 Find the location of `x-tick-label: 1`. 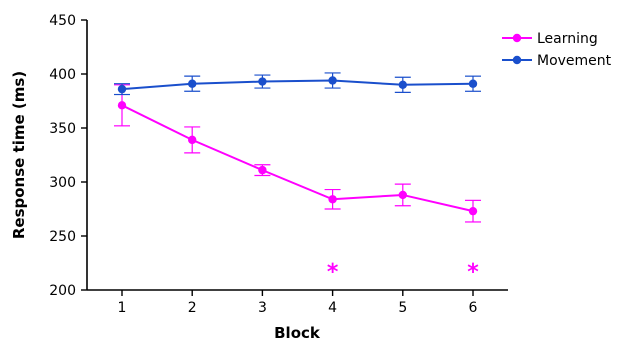

x-tick-label: 1 is located at coordinates (122, 308).